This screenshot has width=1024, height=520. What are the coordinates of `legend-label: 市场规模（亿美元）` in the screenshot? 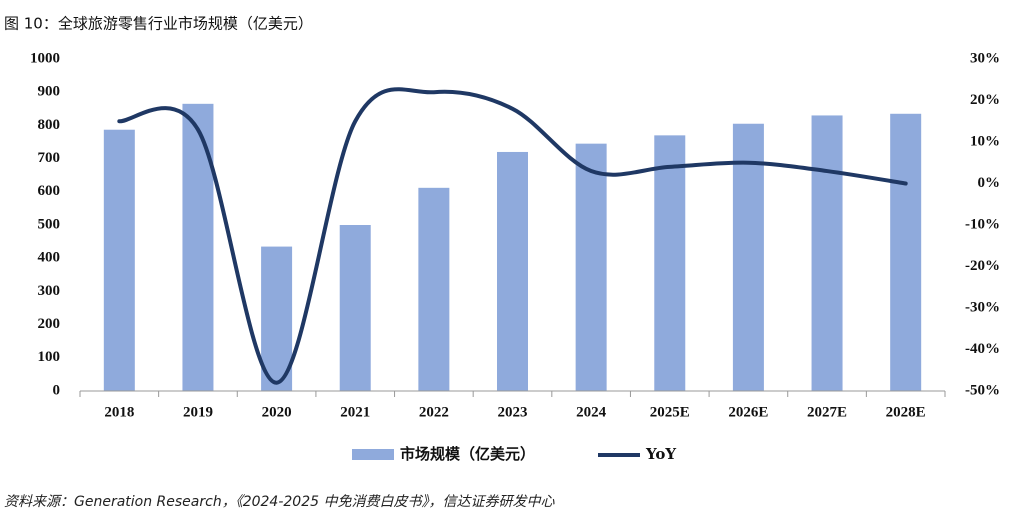 It's located at (467, 454).